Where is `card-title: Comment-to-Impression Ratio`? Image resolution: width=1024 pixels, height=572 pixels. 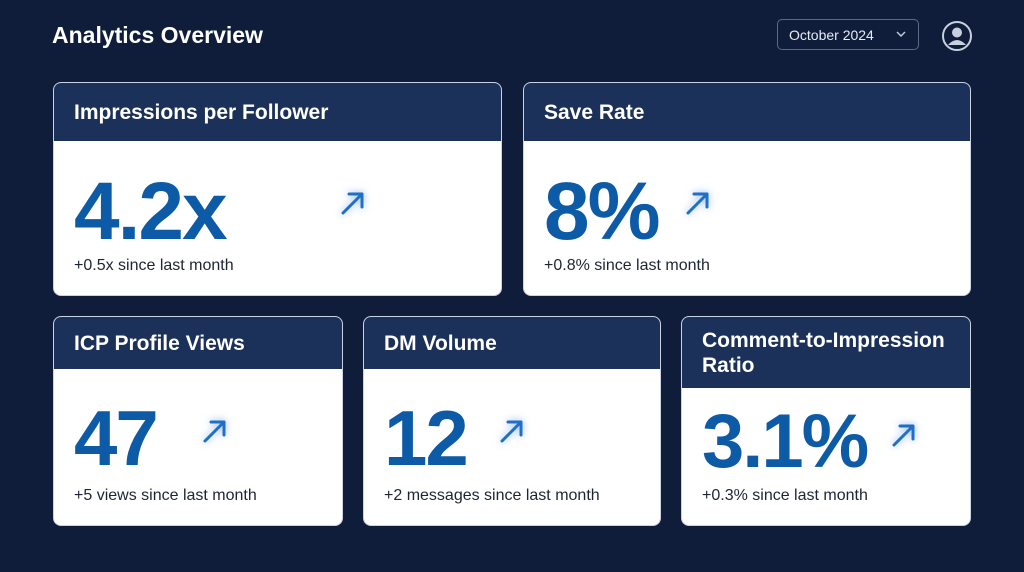
card-title: Comment-to-Impression Ratio is located at coordinates (826, 352).